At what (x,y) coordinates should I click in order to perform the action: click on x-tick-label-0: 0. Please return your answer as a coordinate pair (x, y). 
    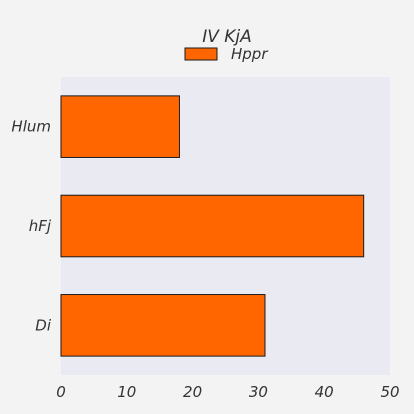
    Looking at the image, I should click on (61, 392).